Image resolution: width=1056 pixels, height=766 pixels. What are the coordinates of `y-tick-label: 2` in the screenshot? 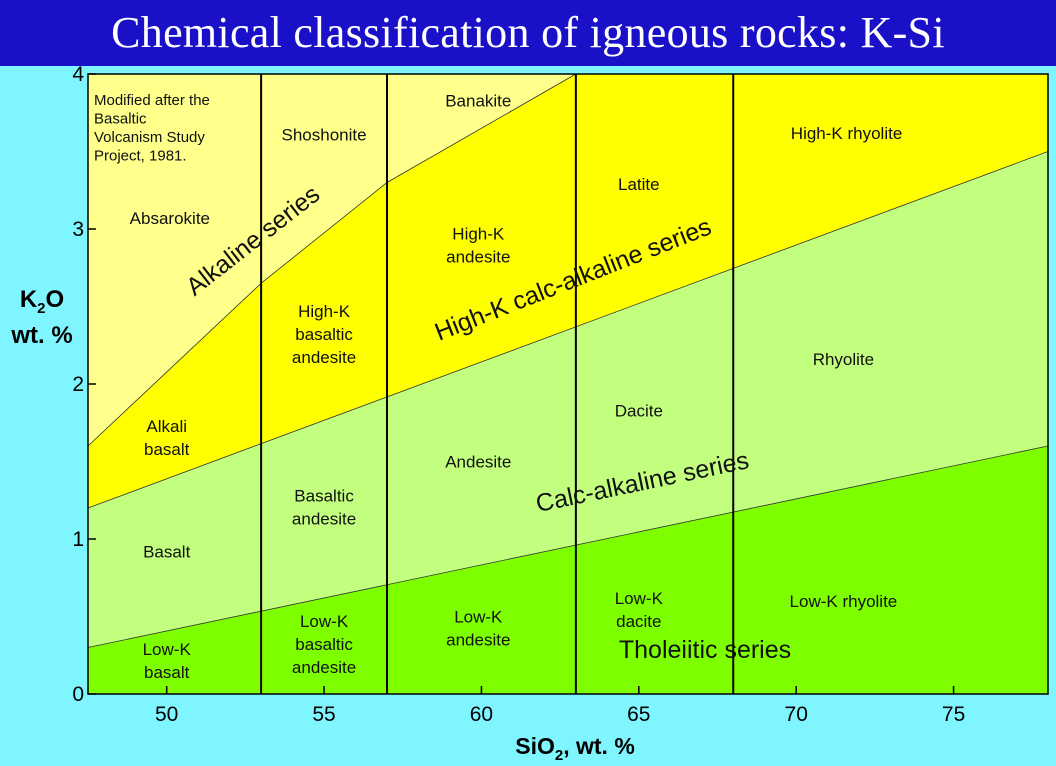 It's located at (78, 384).